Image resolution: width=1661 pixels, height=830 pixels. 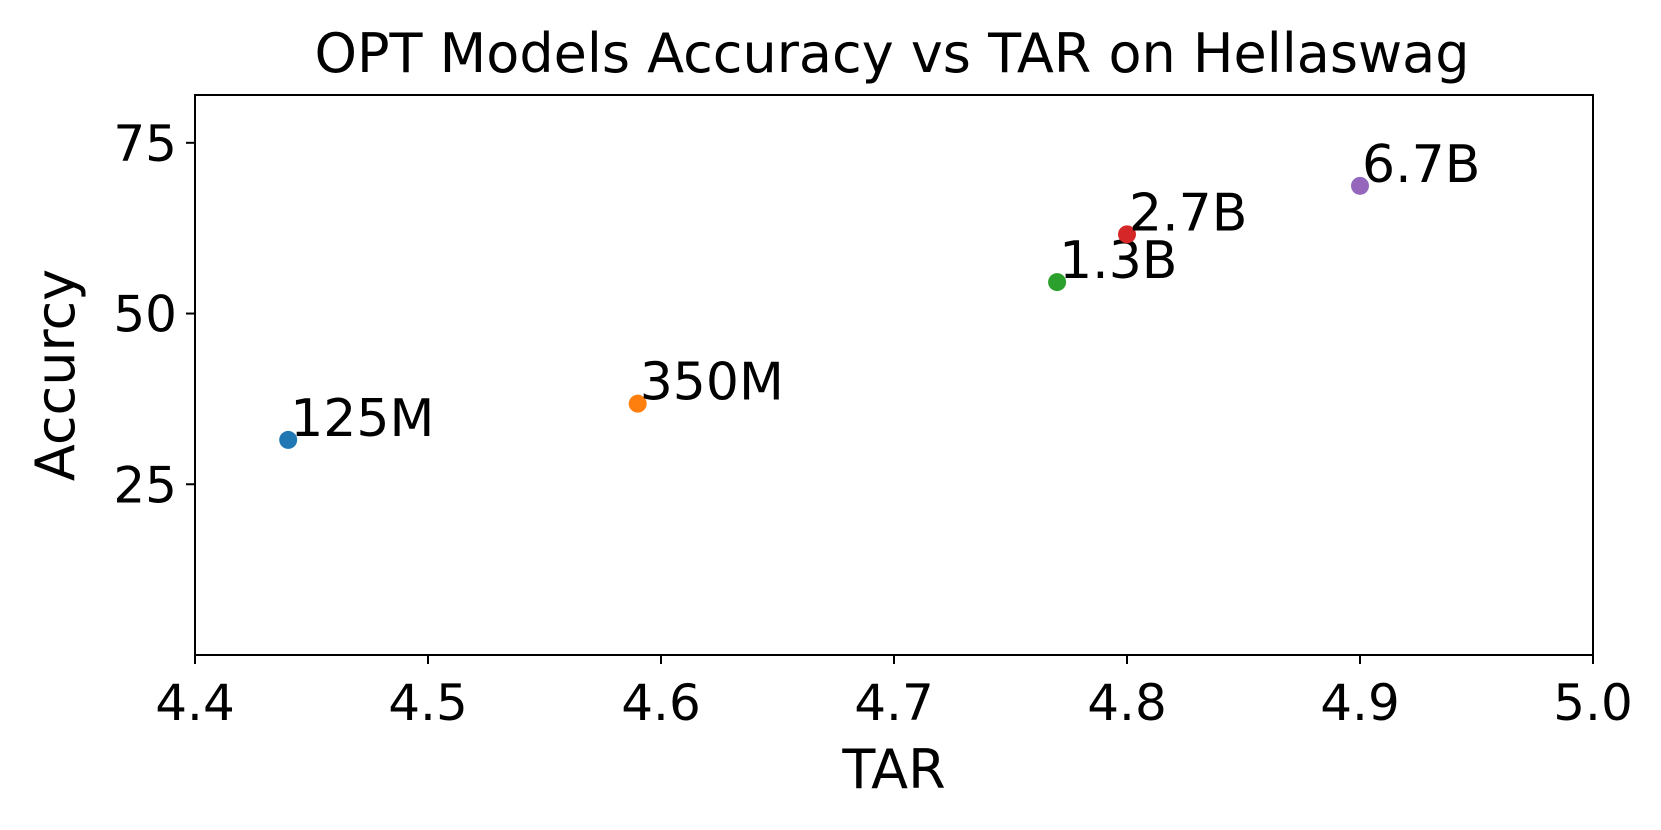 I want to click on point-label: 350M, so click(x=712, y=383).